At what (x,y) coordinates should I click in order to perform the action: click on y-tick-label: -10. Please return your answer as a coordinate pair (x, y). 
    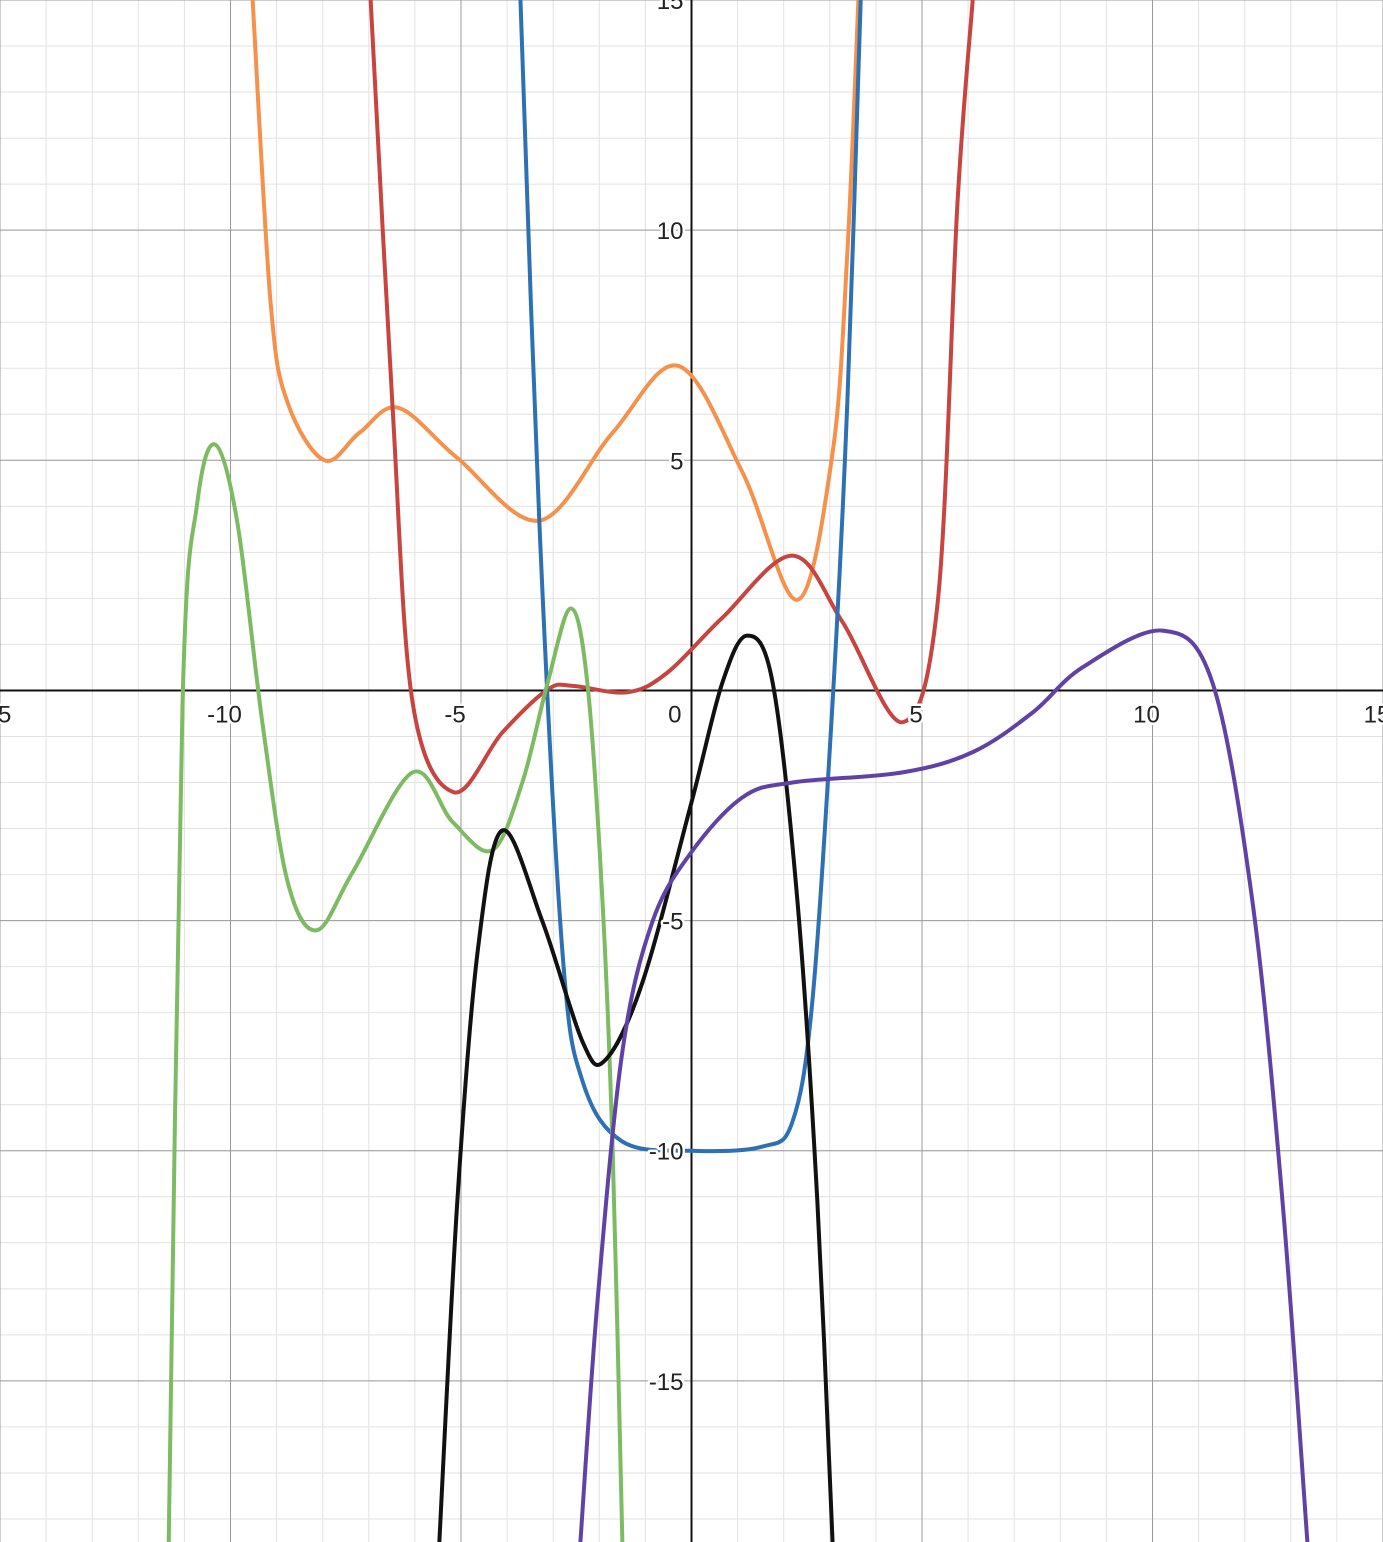
    Looking at the image, I should click on (666, 1152).